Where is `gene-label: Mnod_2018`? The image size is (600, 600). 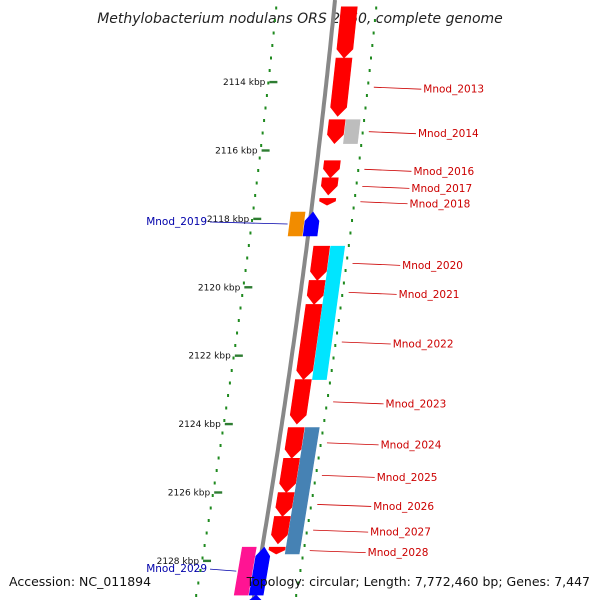
gene-label: Mnod_2018 is located at coordinates (440, 204).